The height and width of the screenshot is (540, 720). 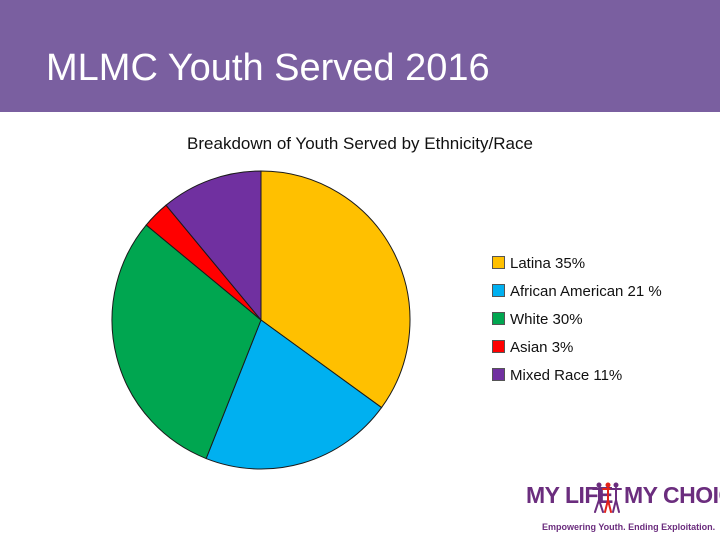 What do you see at coordinates (672, 495) in the screenshot?
I see `logo-text-right: MY CHOICE` at bounding box center [672, 495].